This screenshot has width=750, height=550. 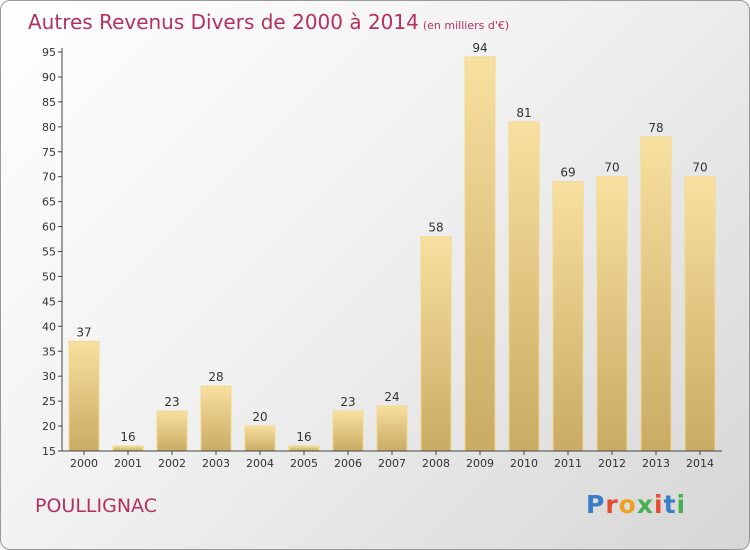 I want to click on y-tick-label: 35, so click(x=49, y=351).